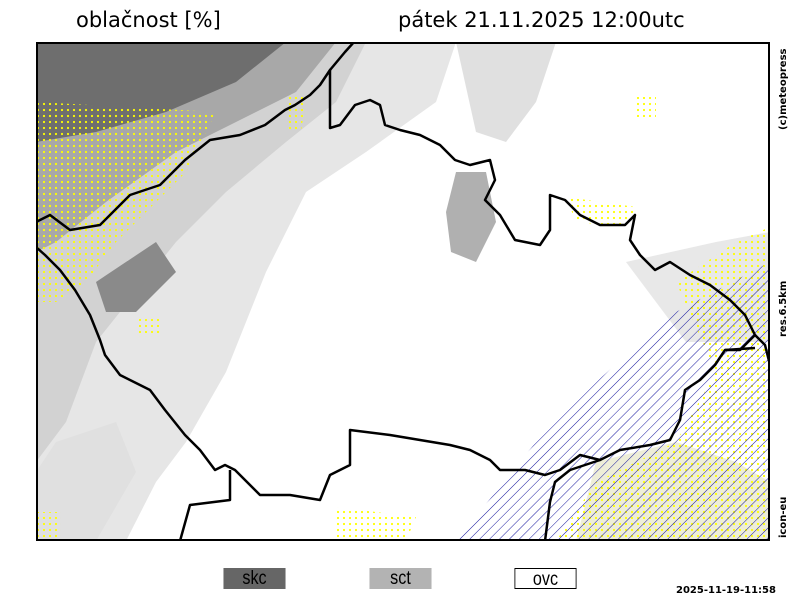 Image resolution: width=800 pixels, height=600 pixels. I want to click on copyright-label: (c)meteopress, so click(783, 89).